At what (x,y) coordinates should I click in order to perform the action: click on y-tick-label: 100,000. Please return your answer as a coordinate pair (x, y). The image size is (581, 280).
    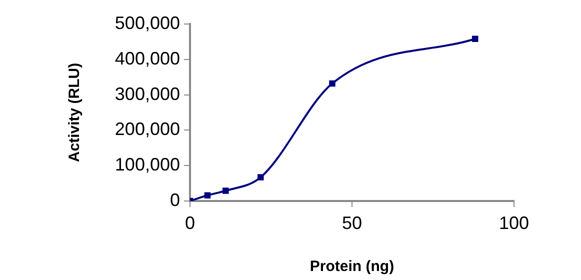
    Looking at the image, I should click on (147, 164).